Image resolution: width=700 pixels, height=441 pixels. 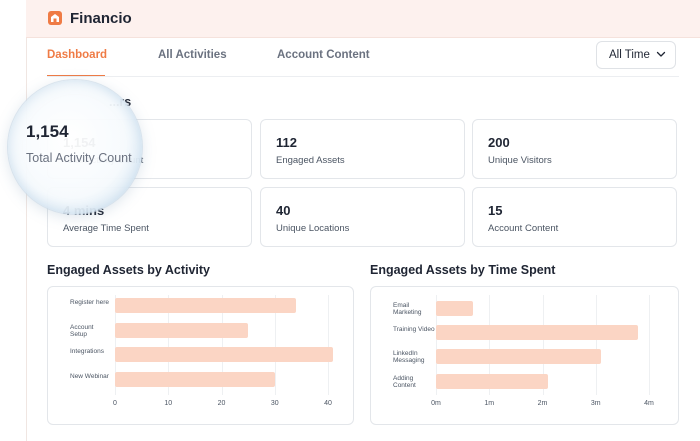 I want to click on financio-logo-icon, so click(x=55, y=18).